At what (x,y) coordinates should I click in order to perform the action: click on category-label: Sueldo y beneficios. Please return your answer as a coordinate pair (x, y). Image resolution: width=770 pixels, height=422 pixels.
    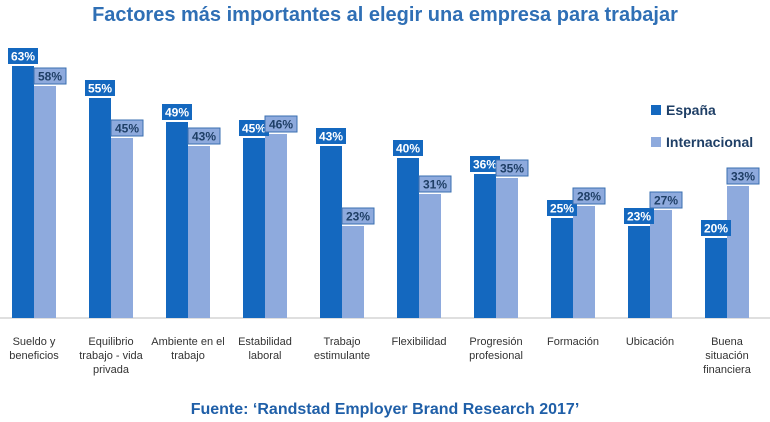
    Looking at the image, I should click on (34, 349).